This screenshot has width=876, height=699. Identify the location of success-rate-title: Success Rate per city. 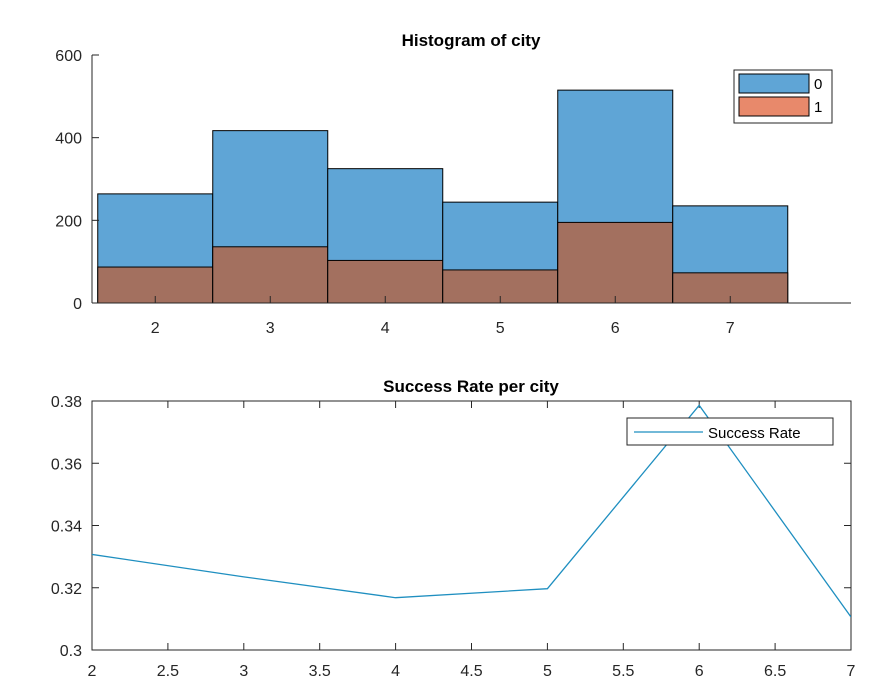
(471, 386).